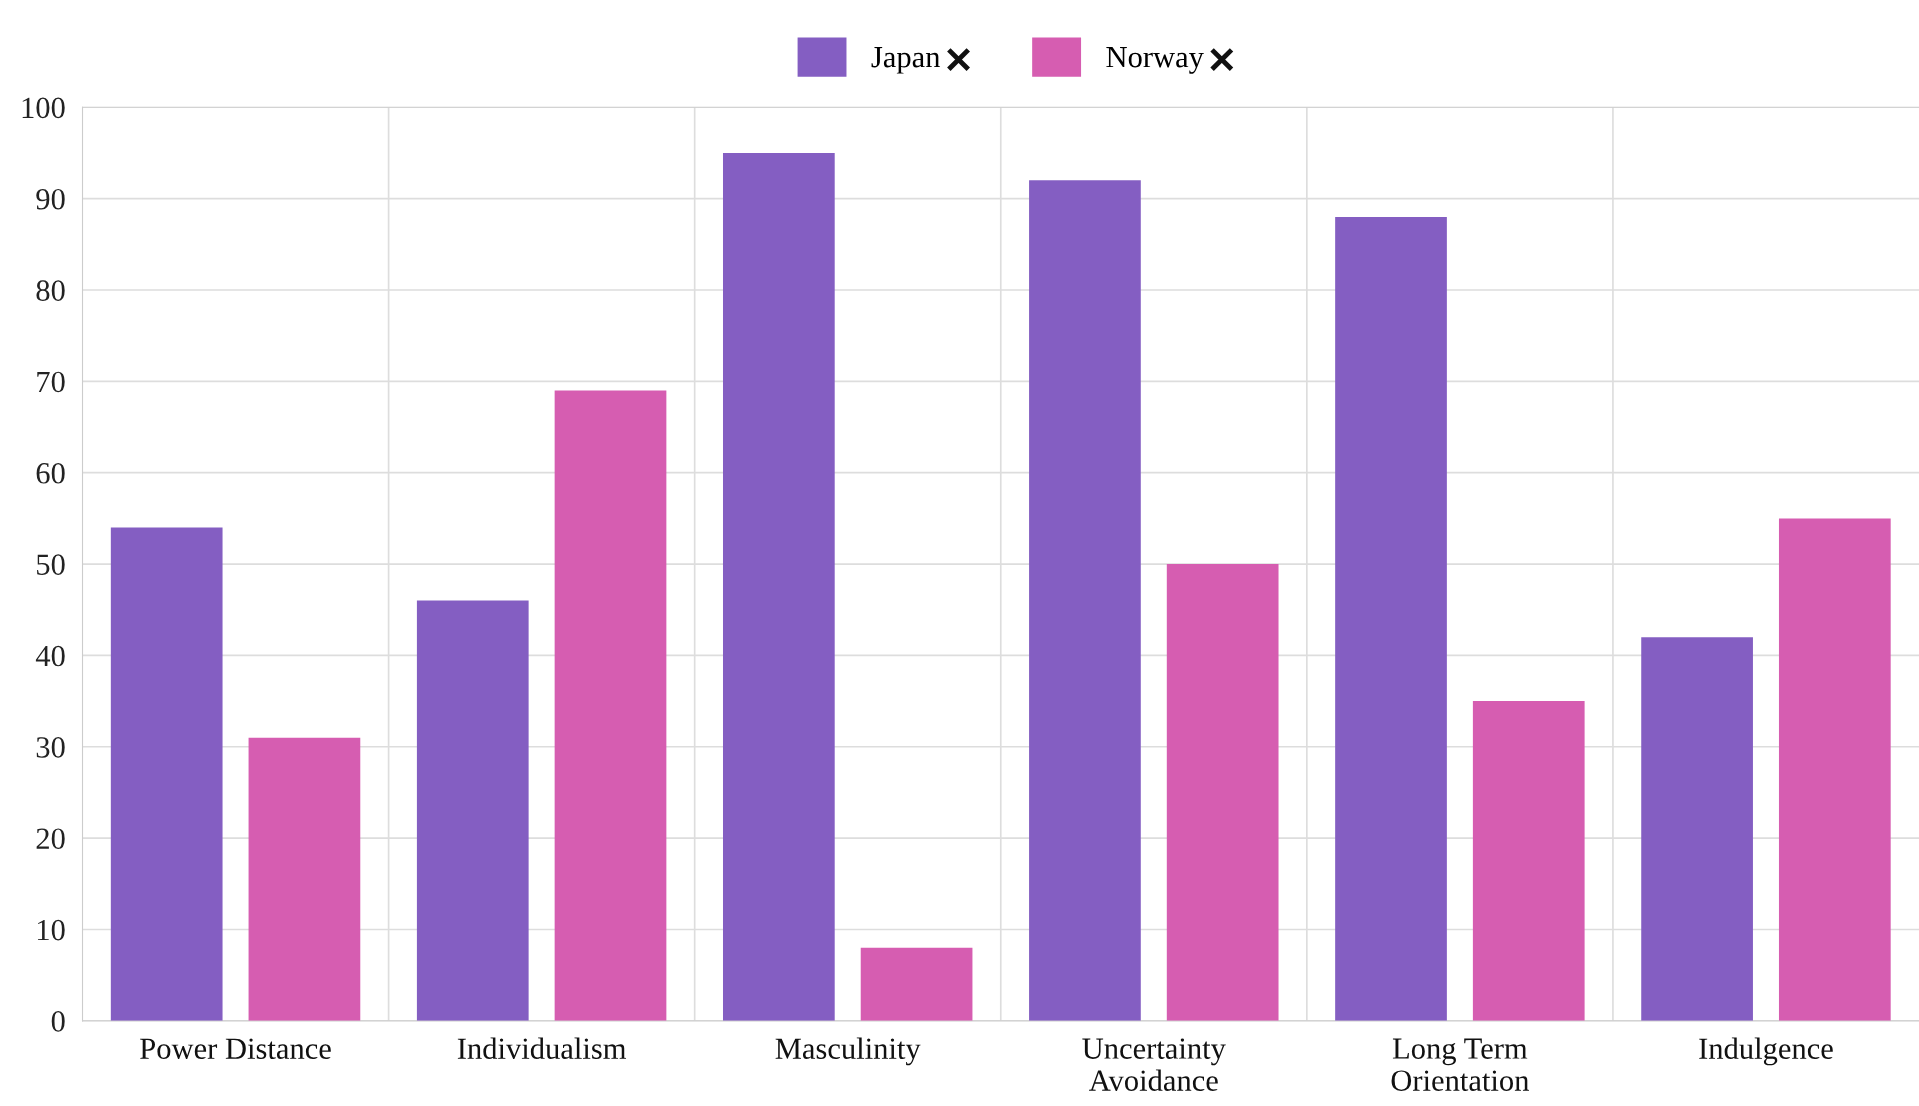  Describe the element at coordinates (1155, 60) in the screenshot. I see `legend-label: Norway` at that location.